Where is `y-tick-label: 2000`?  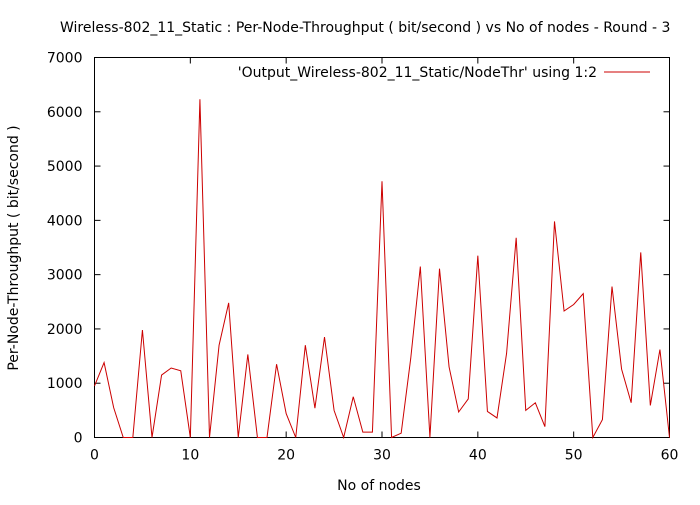 y-tick-label: 2000 is located at coordinates (65, 330).